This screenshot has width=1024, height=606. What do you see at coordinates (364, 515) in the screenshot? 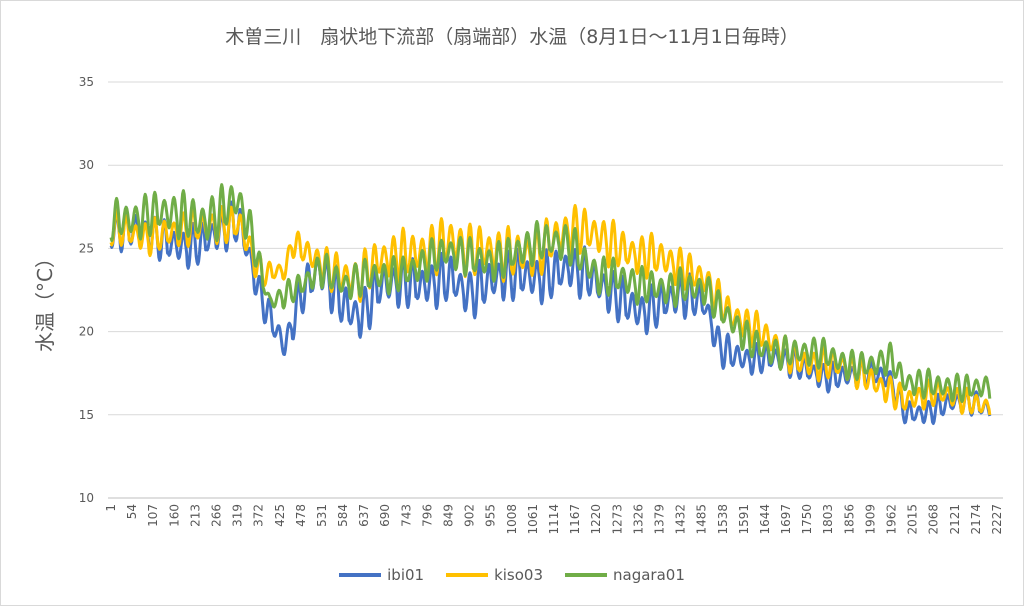
I see `x-tick-label: 637` at bounding box center [364, 515].